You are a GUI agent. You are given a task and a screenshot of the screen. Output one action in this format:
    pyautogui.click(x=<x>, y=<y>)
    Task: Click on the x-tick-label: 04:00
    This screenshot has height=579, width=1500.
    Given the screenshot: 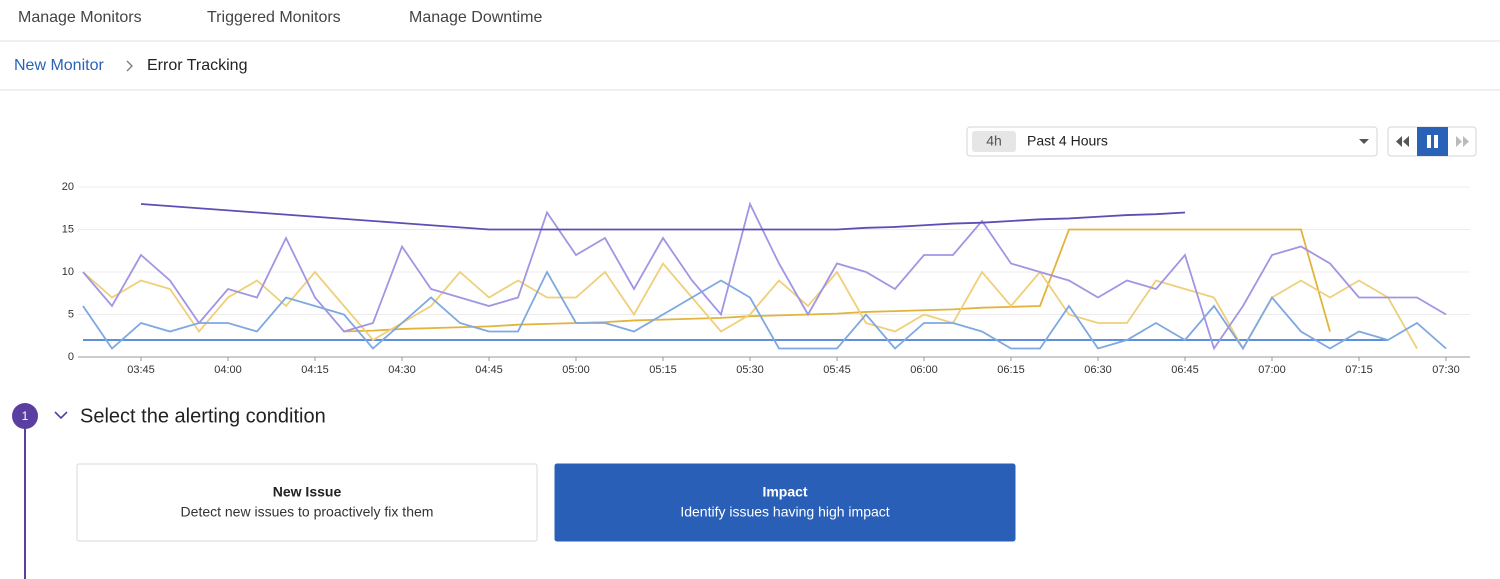 What is the action you would take?
    pyautogui.click(x=228, y=370)
    